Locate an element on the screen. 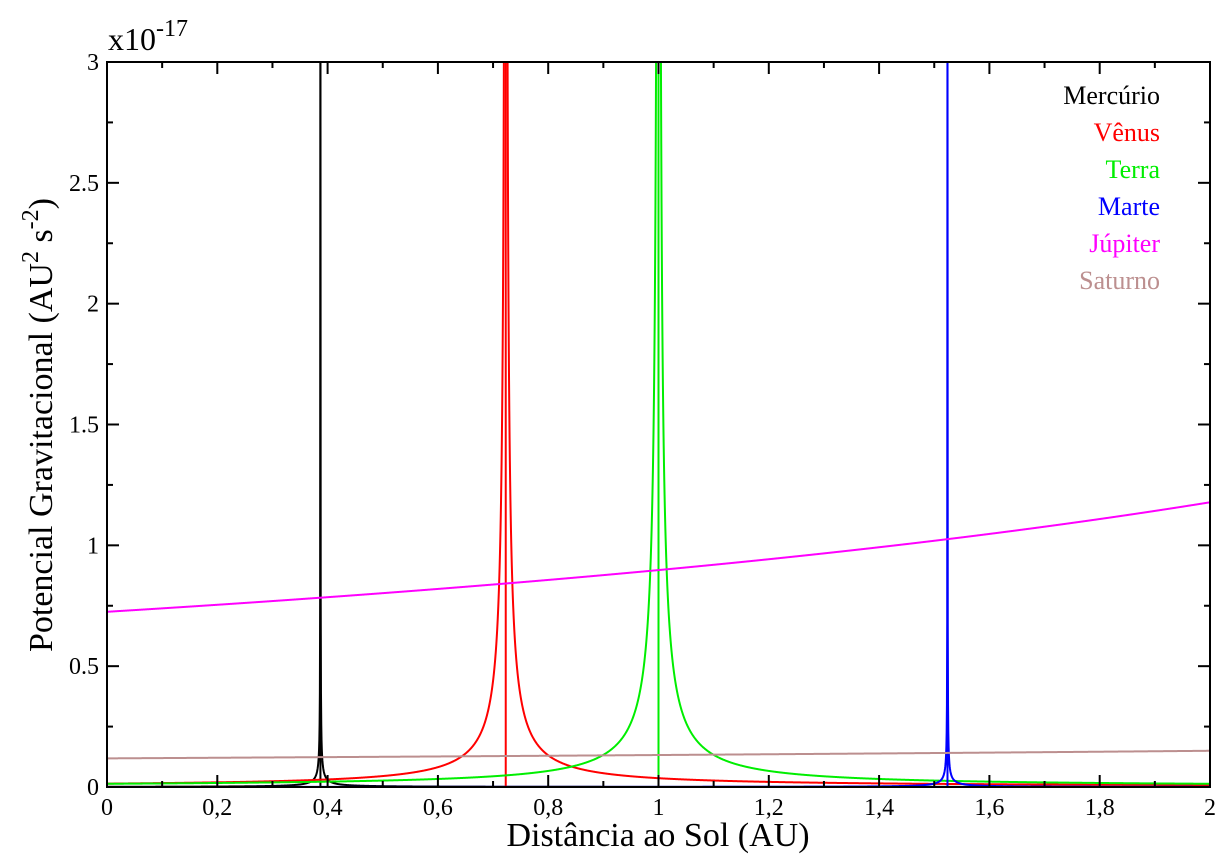 The width and height of the screenshot is (1228, 859). legend-entry: Saturno is located at coordinates (1119, 280).